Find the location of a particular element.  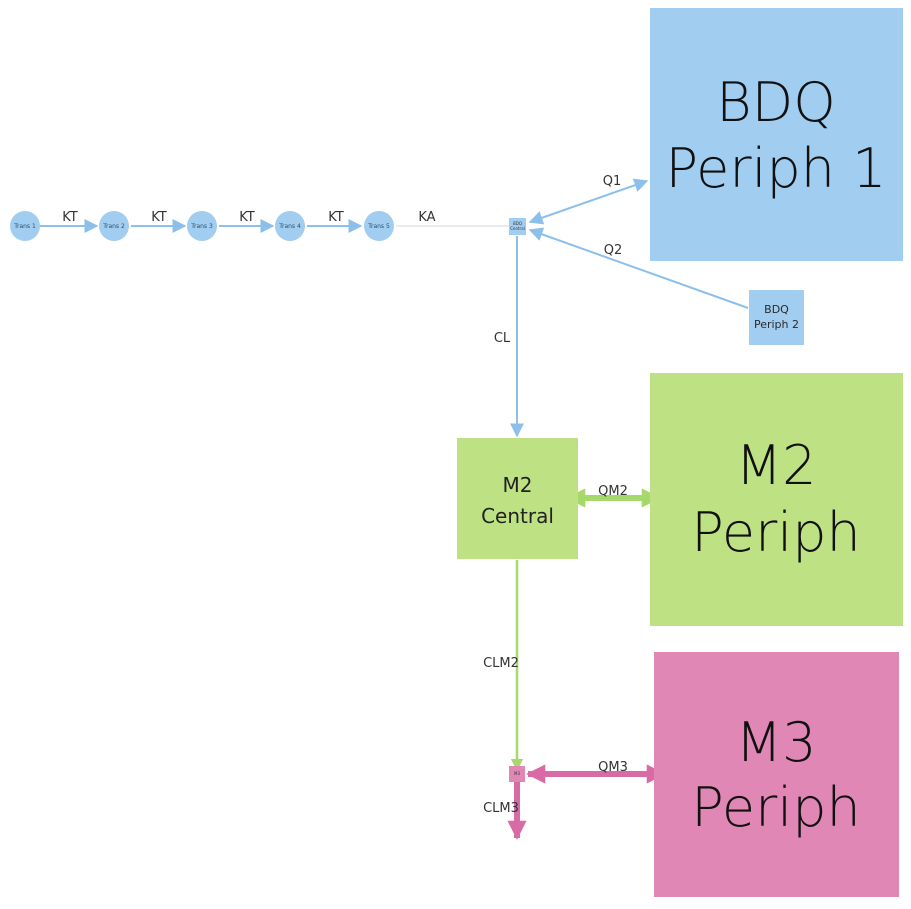

node-trans-3-label: Trans 3 is located at coordinates (201, 226).